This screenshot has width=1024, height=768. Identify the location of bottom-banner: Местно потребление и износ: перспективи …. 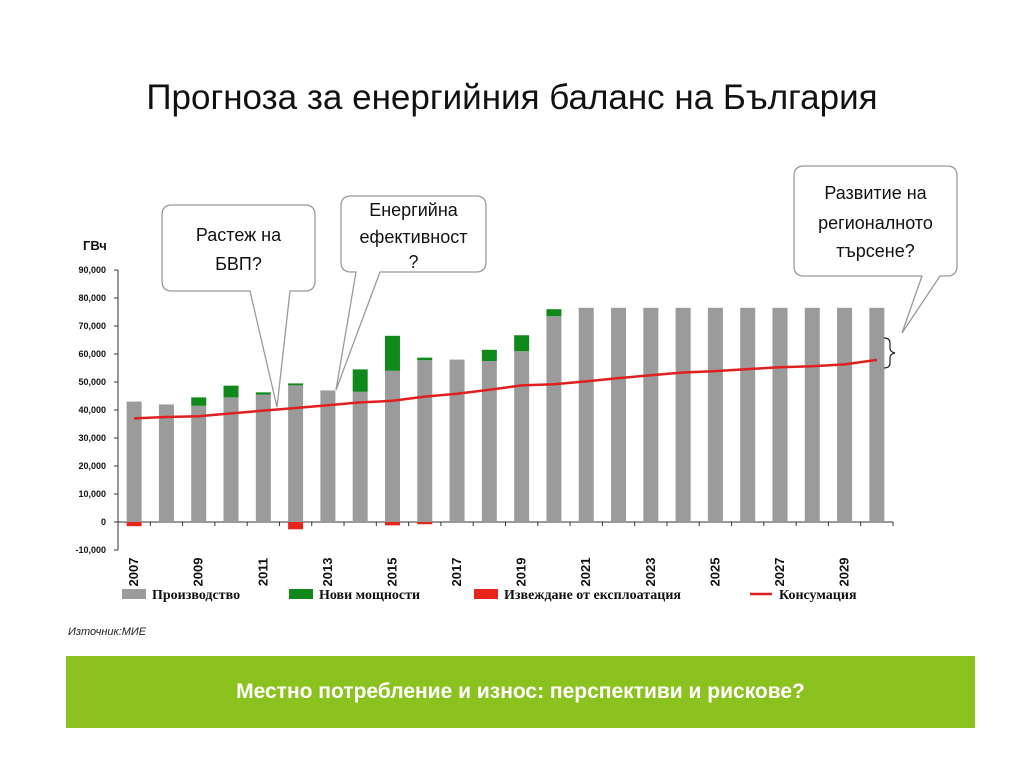
(520, 692).